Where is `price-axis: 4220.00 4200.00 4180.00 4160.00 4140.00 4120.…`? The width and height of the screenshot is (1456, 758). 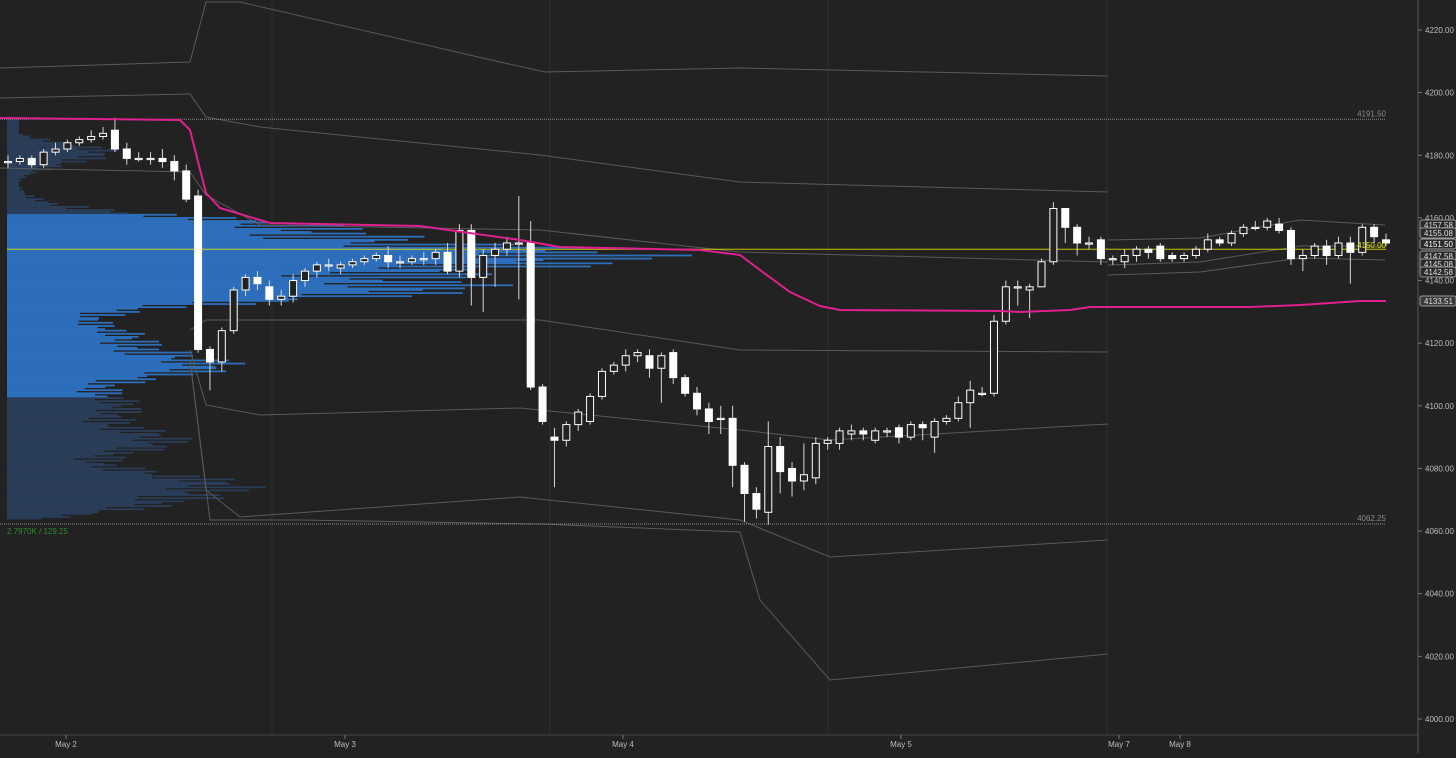 price-axis: 4220.00 4200.00 4180.00 4160.00 4140.00 4120.… is located at coordinates (1436, 375).